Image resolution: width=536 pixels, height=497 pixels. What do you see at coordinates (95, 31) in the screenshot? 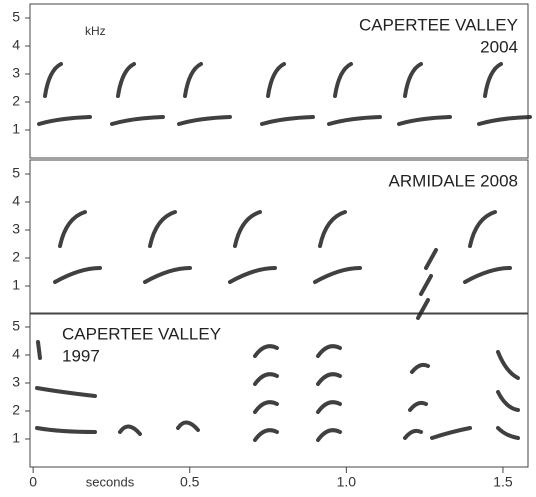
I see `y-axis-label: kHz` at bounding box center [95, 31].